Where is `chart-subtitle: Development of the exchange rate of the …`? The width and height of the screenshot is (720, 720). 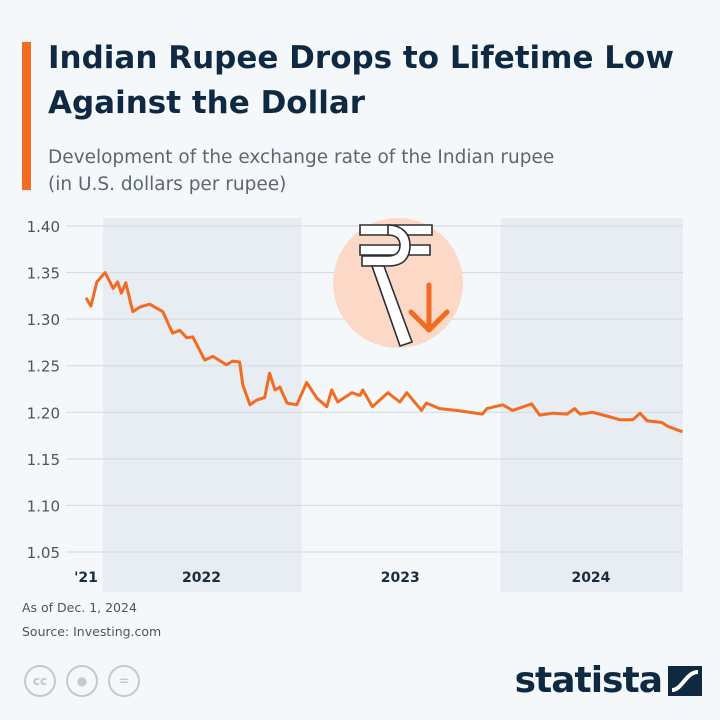 chart-subtitle: Development of the exchange rate of the … is located at coordinates (378, 171).